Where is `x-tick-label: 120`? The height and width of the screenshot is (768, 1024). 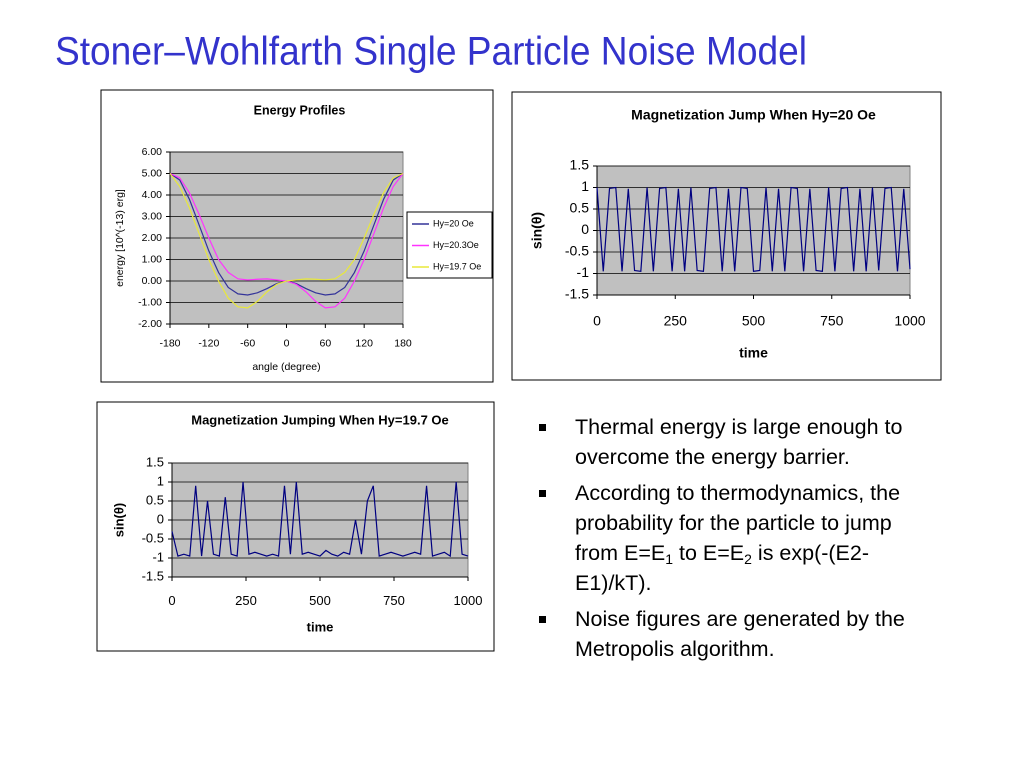
x-tick-label: 120 is located at coordinates (364, 344).